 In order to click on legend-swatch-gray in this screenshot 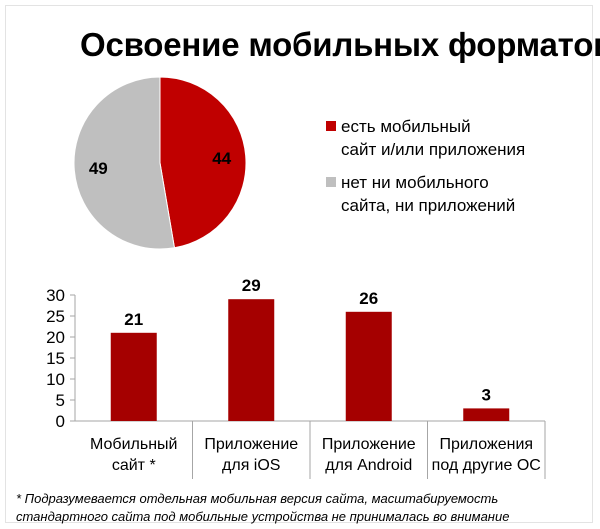, I will do `click(331, 182)`.